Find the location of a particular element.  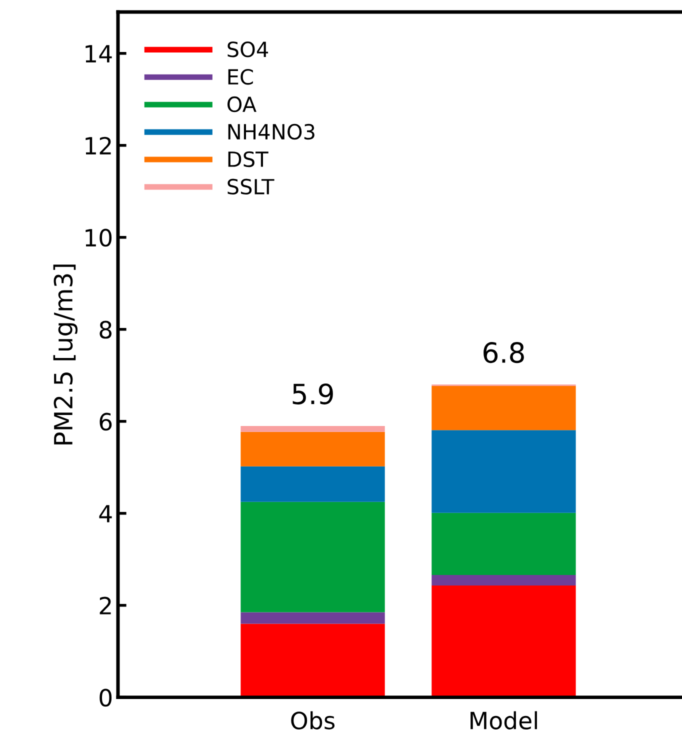

y-tick-label: 8 is located at coordinates (106, 329).